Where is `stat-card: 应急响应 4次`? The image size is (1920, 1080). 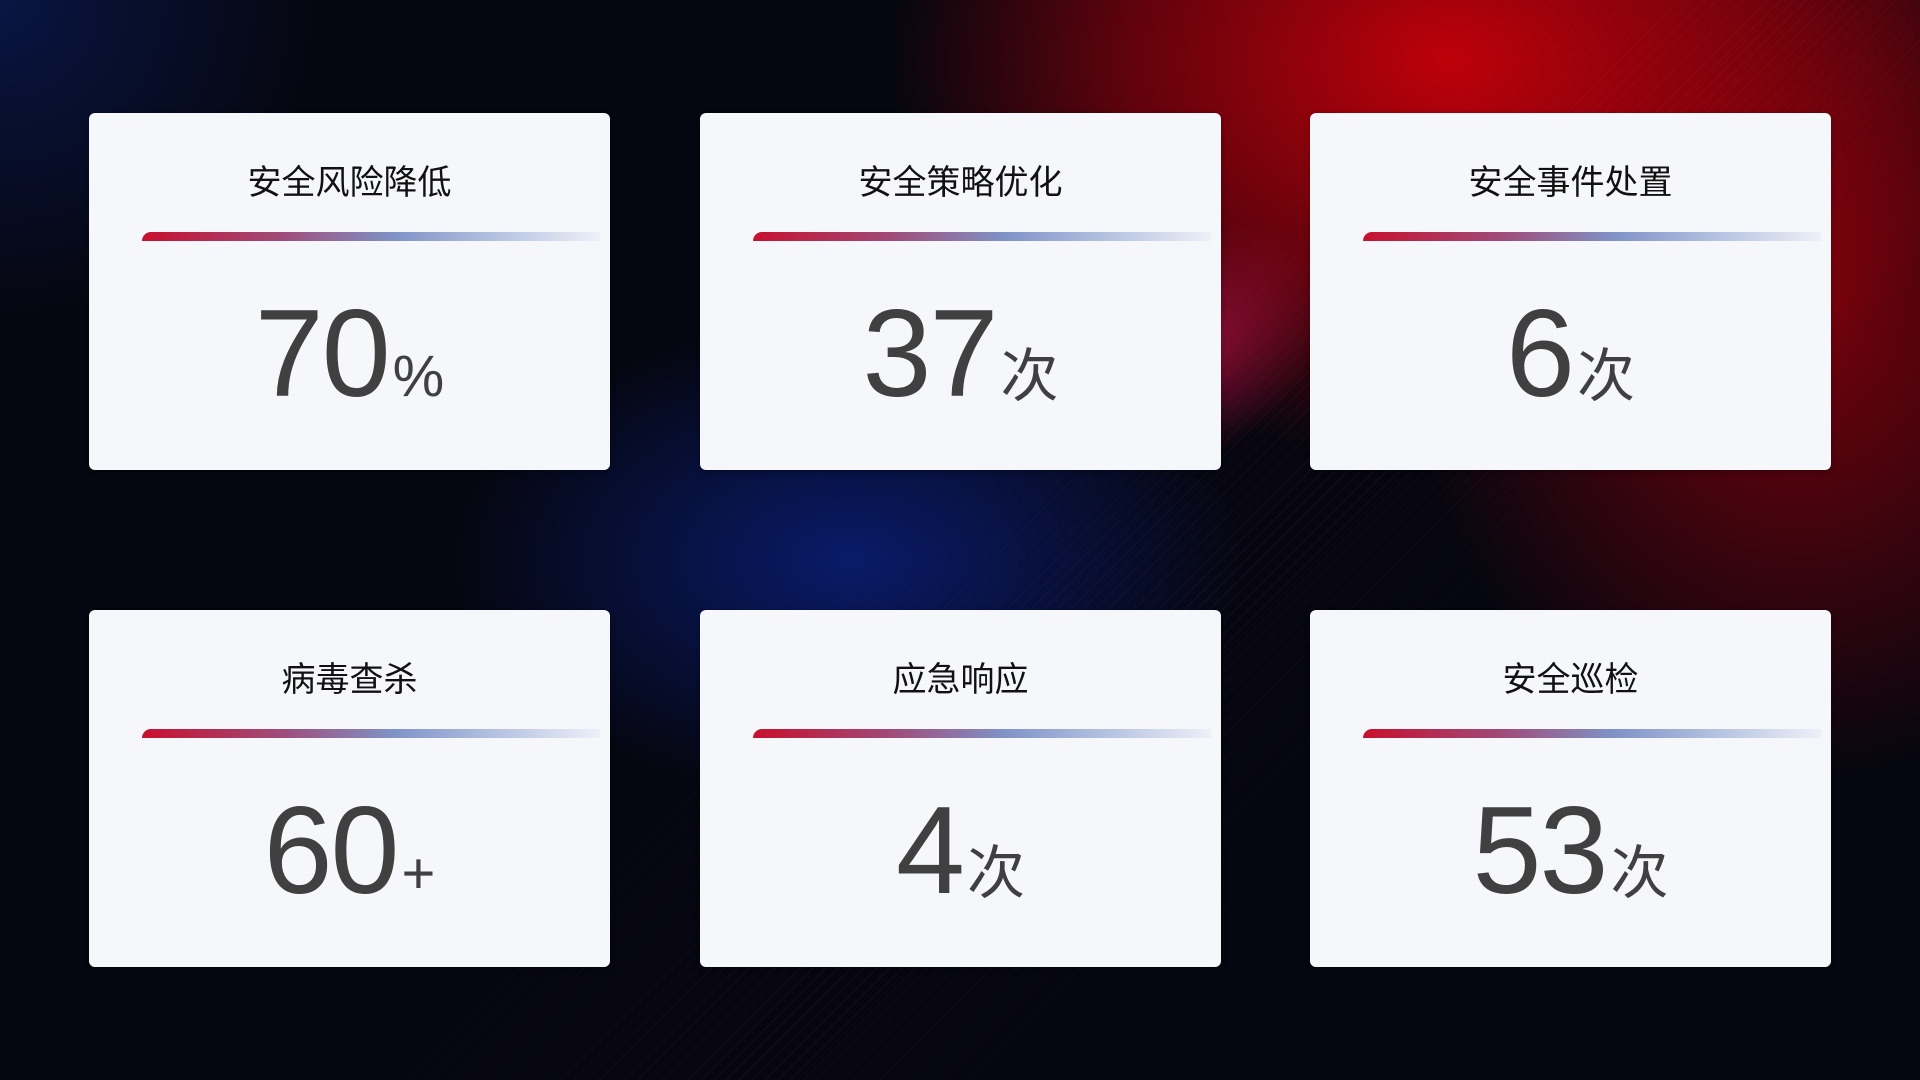
stat-card: 应急响应 4次 is located at coordinates (960, 788).